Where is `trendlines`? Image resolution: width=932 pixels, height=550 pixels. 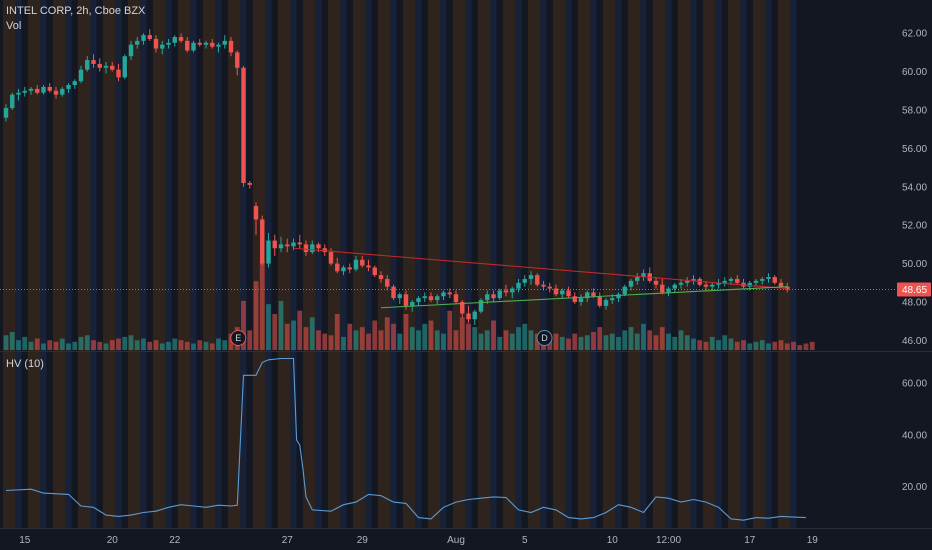
trendlines is located at coordinates (540, 278).